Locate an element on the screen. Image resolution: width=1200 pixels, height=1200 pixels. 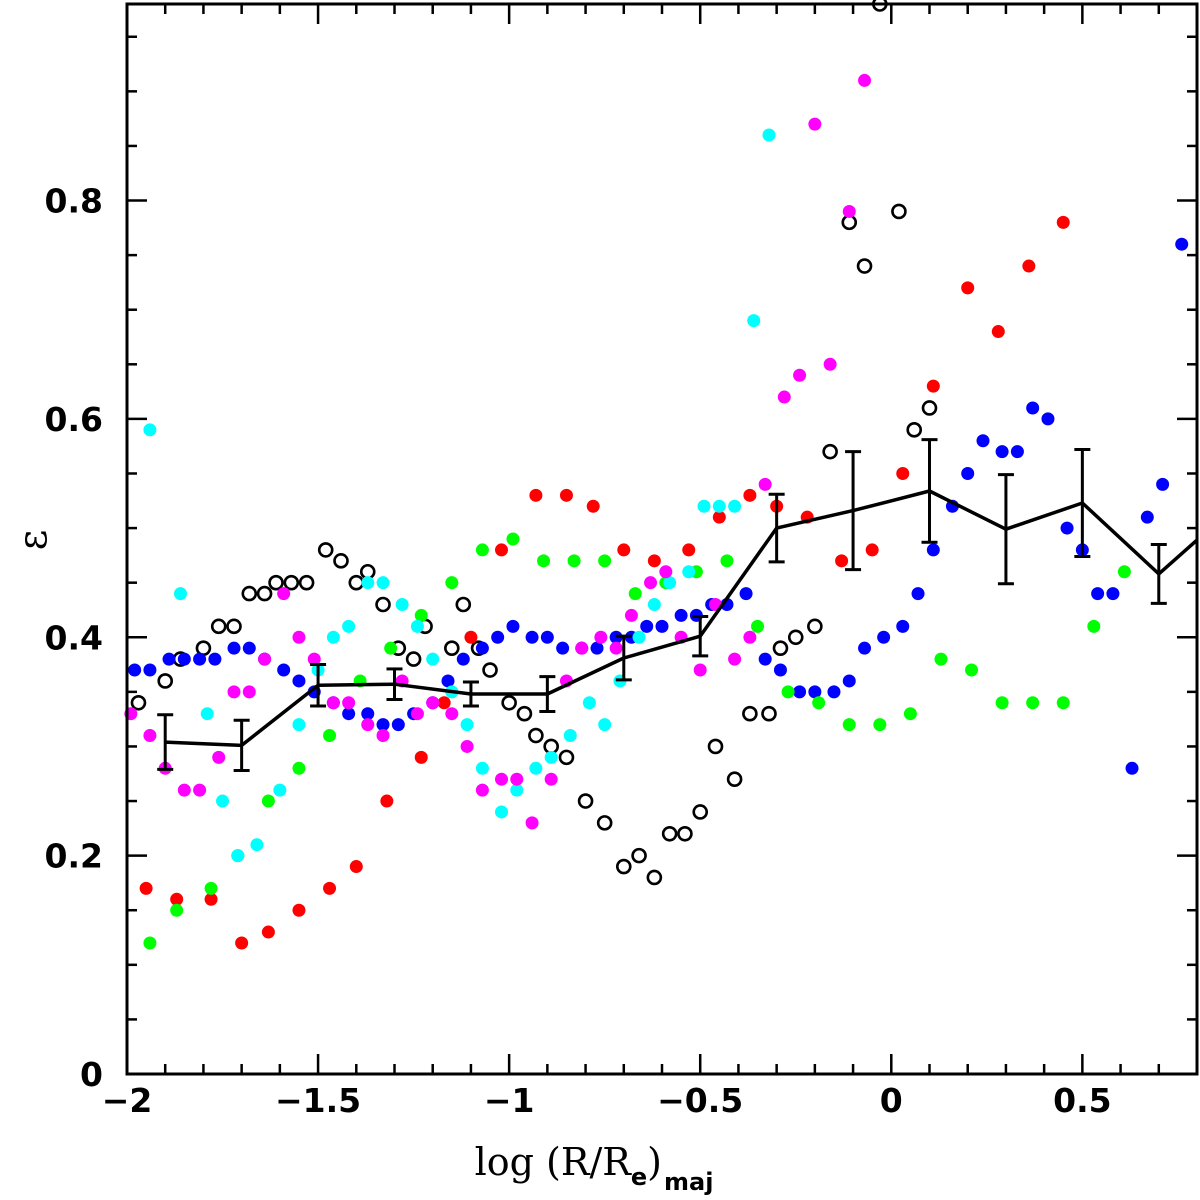
y-tick-label: 0 is located at coordinates (91, 1074).